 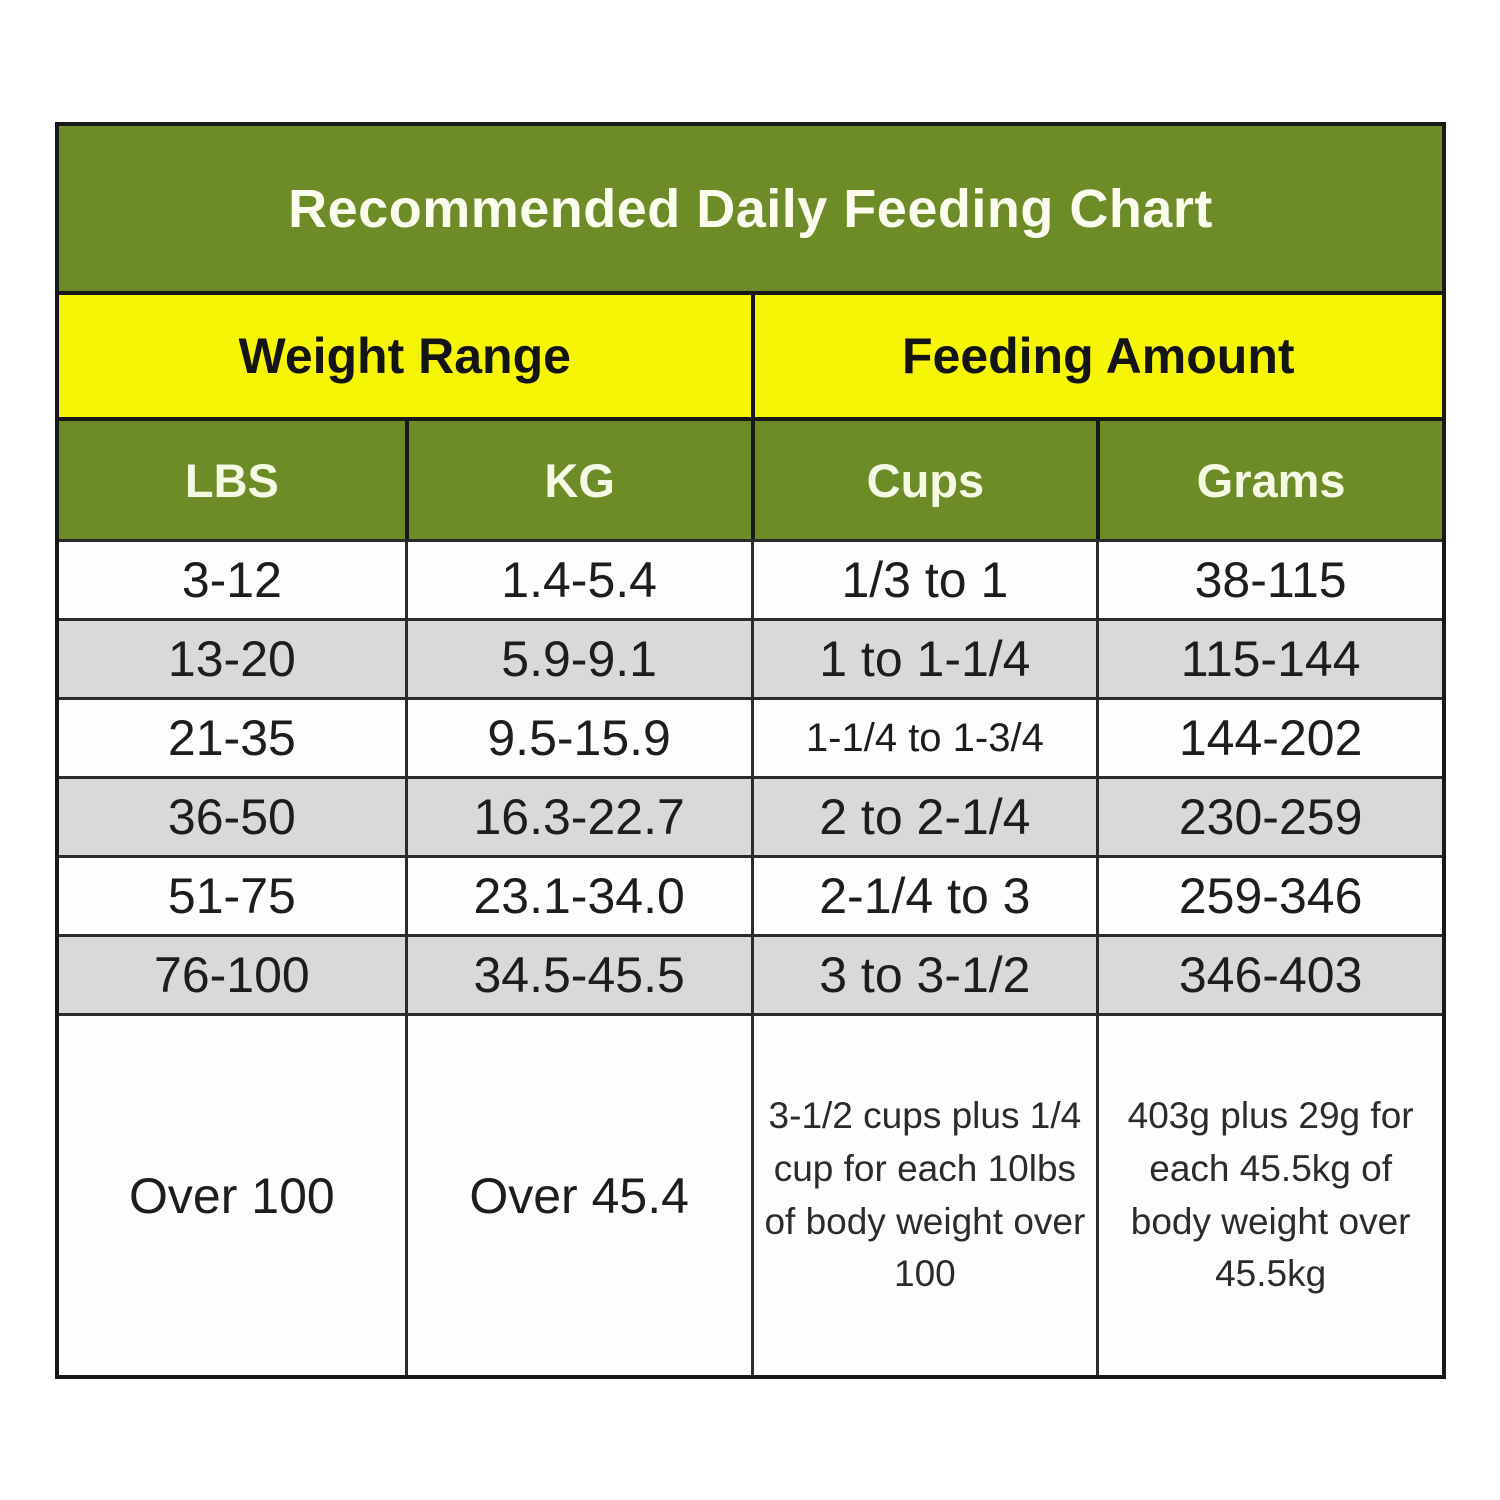 I want to click on cell-kg: 23.1-34.0, so click(x=577, y=896).